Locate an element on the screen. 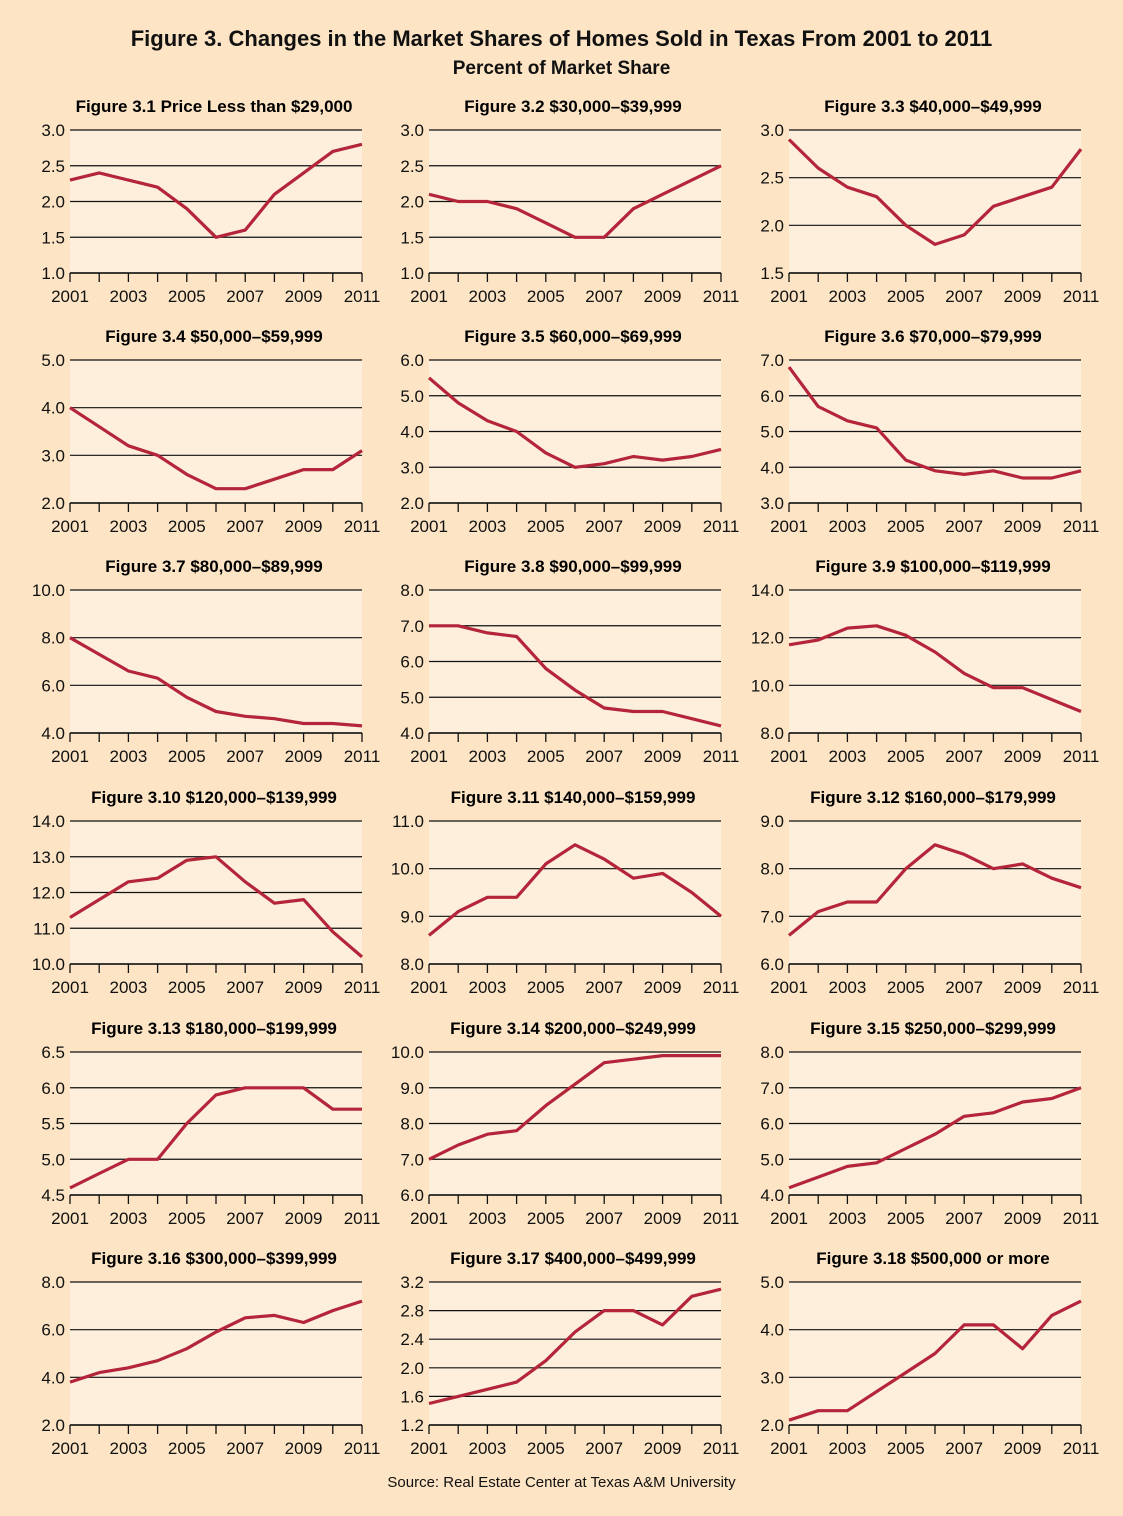 This screenshot has height=1516, width=1123. y-tick-label: 11.0 is located at coordinates (49, 928).